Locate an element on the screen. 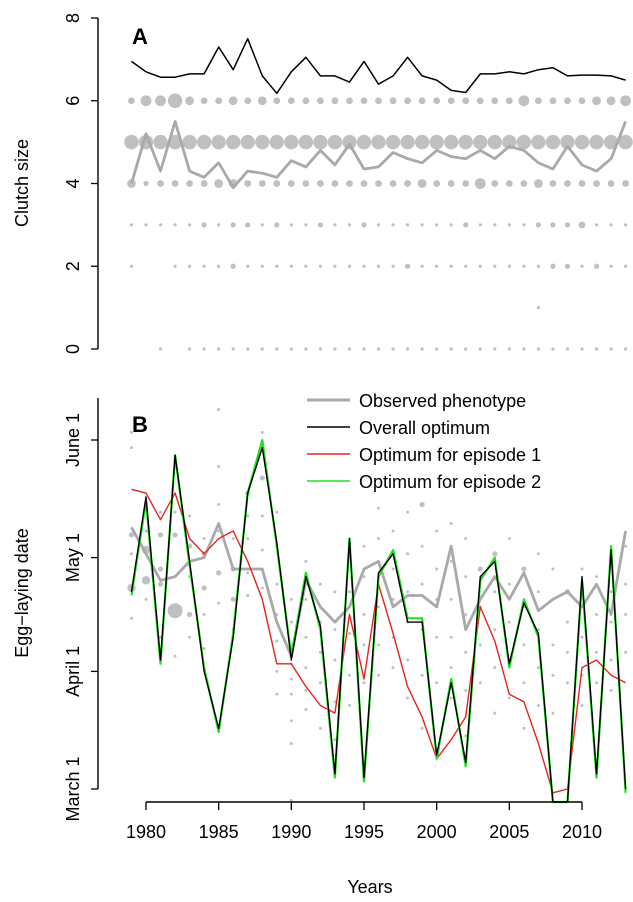  panel-b-y-tick-label: June 1 is located at coordinates (73, 440).